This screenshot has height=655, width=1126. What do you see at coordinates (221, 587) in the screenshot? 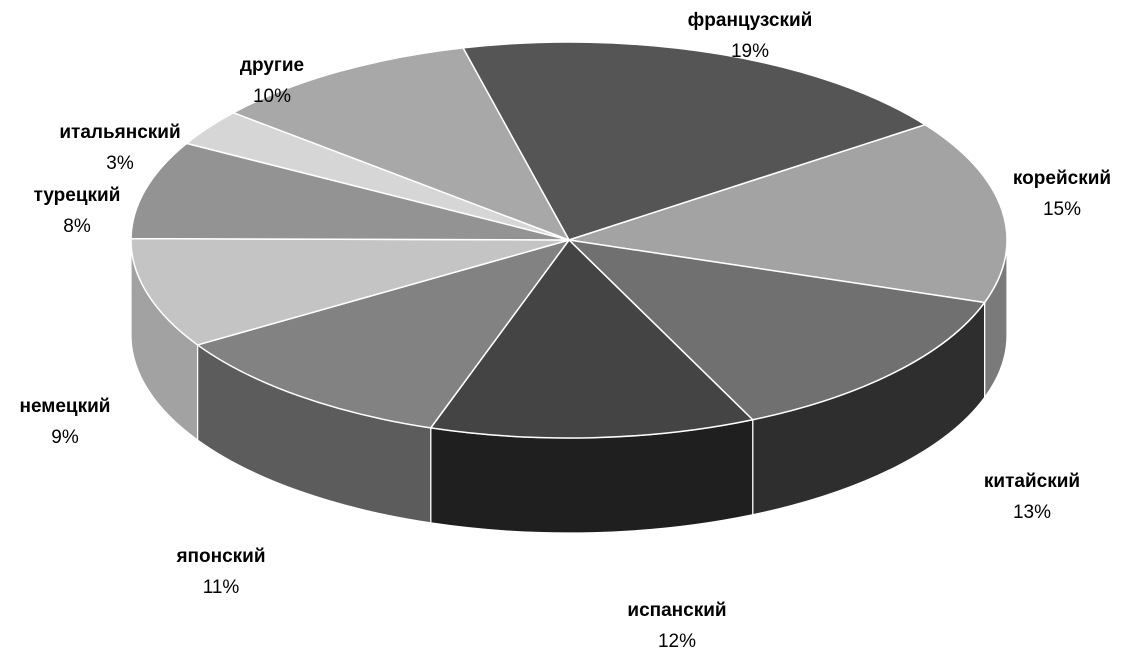
I see `slice-value-4: 11%` at bounding box center [221, 587].